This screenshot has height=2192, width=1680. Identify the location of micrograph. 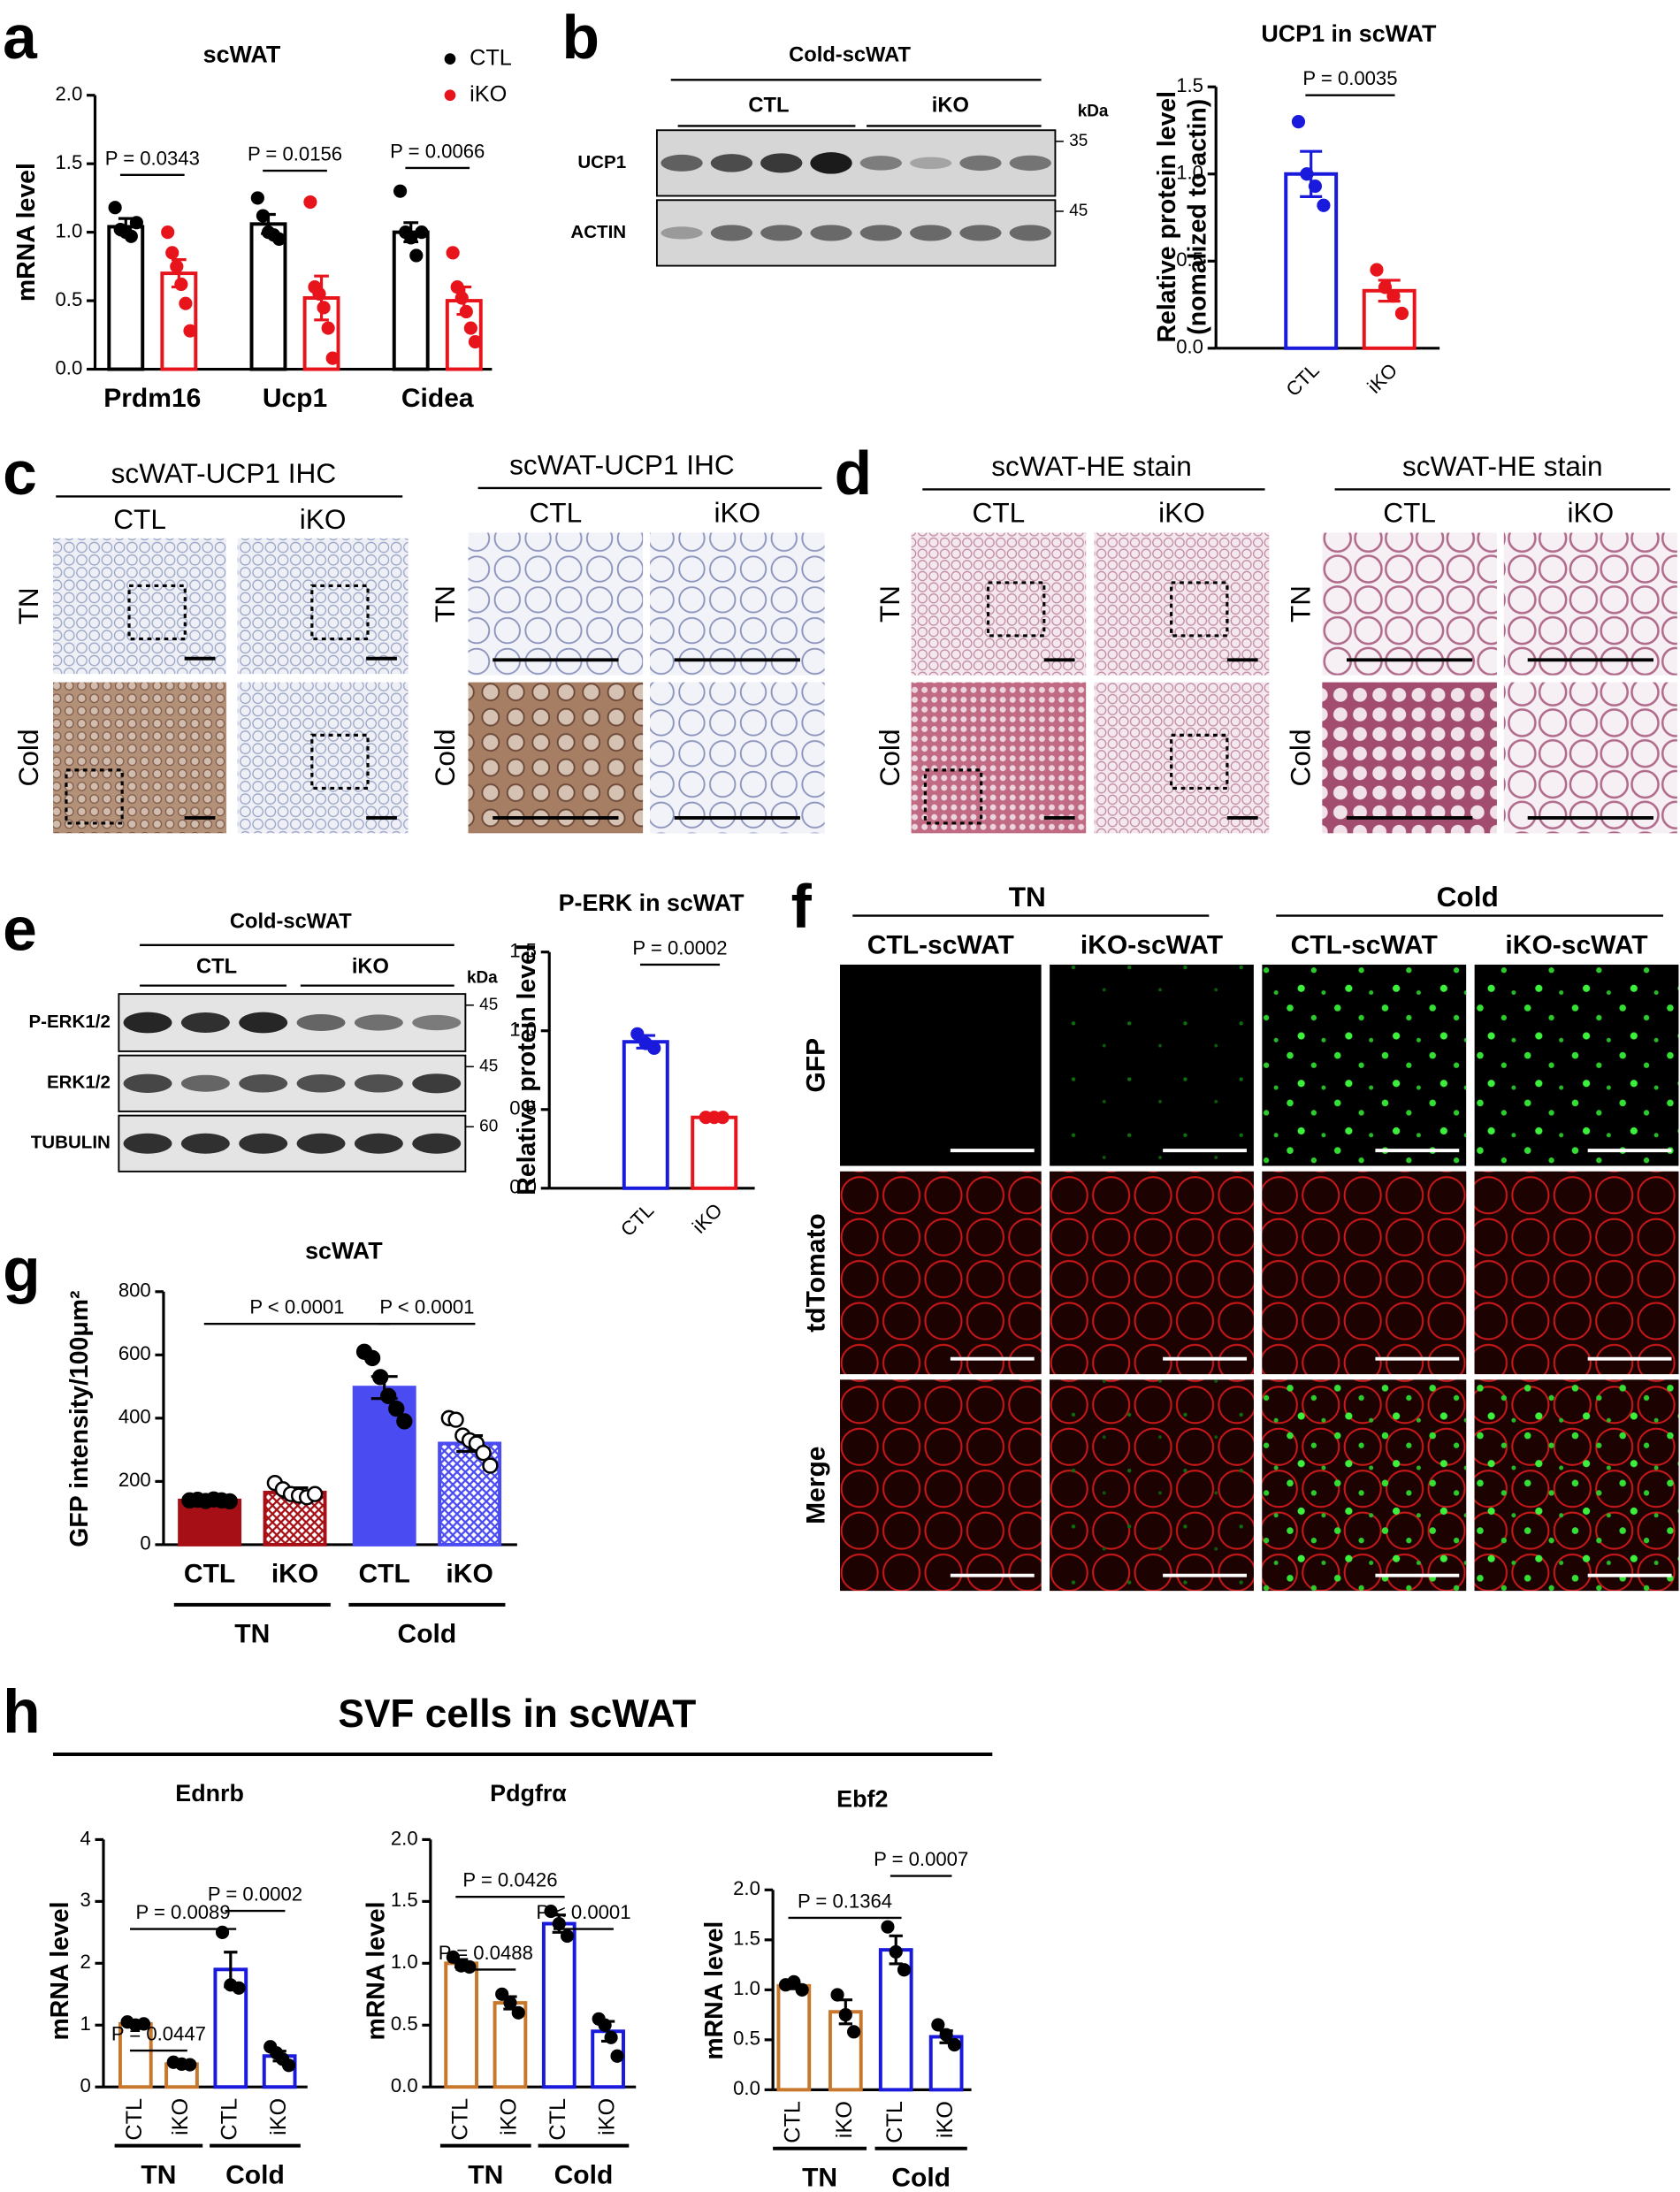
(941, 1065).